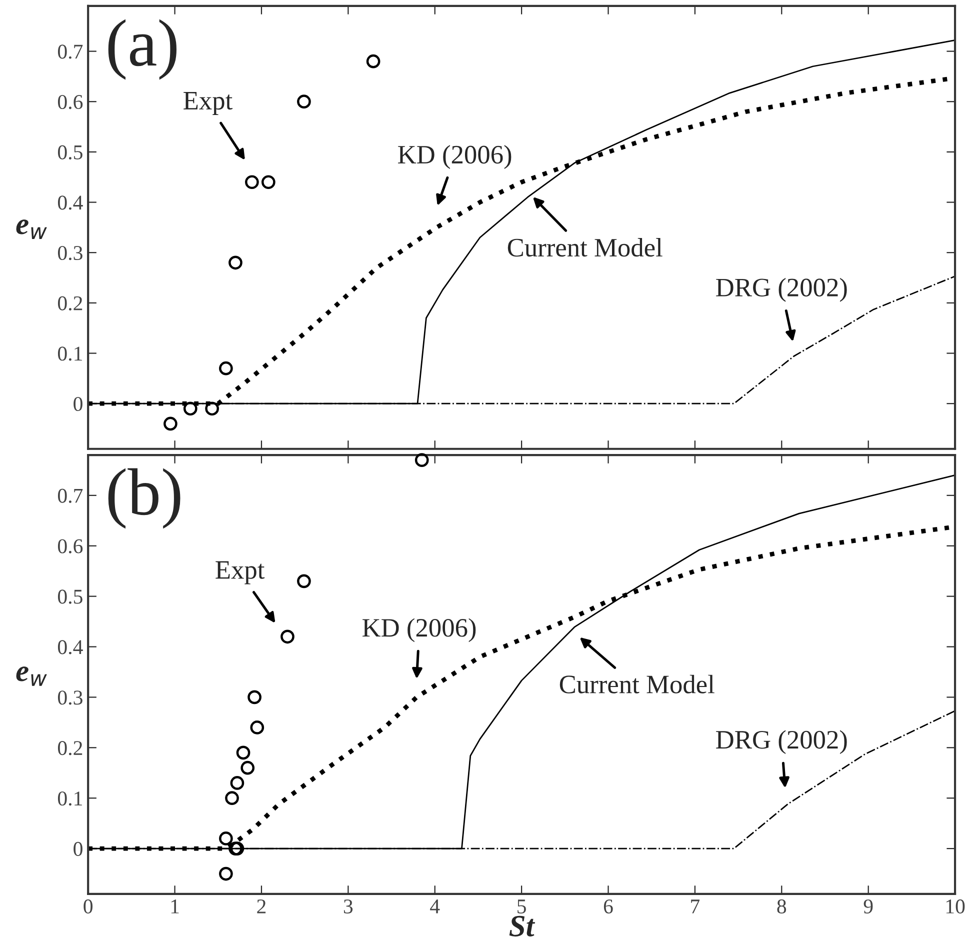  Describe the element at coordinates (175, 907) in the screenshot. I see `x-tick-label: 1` at that location.